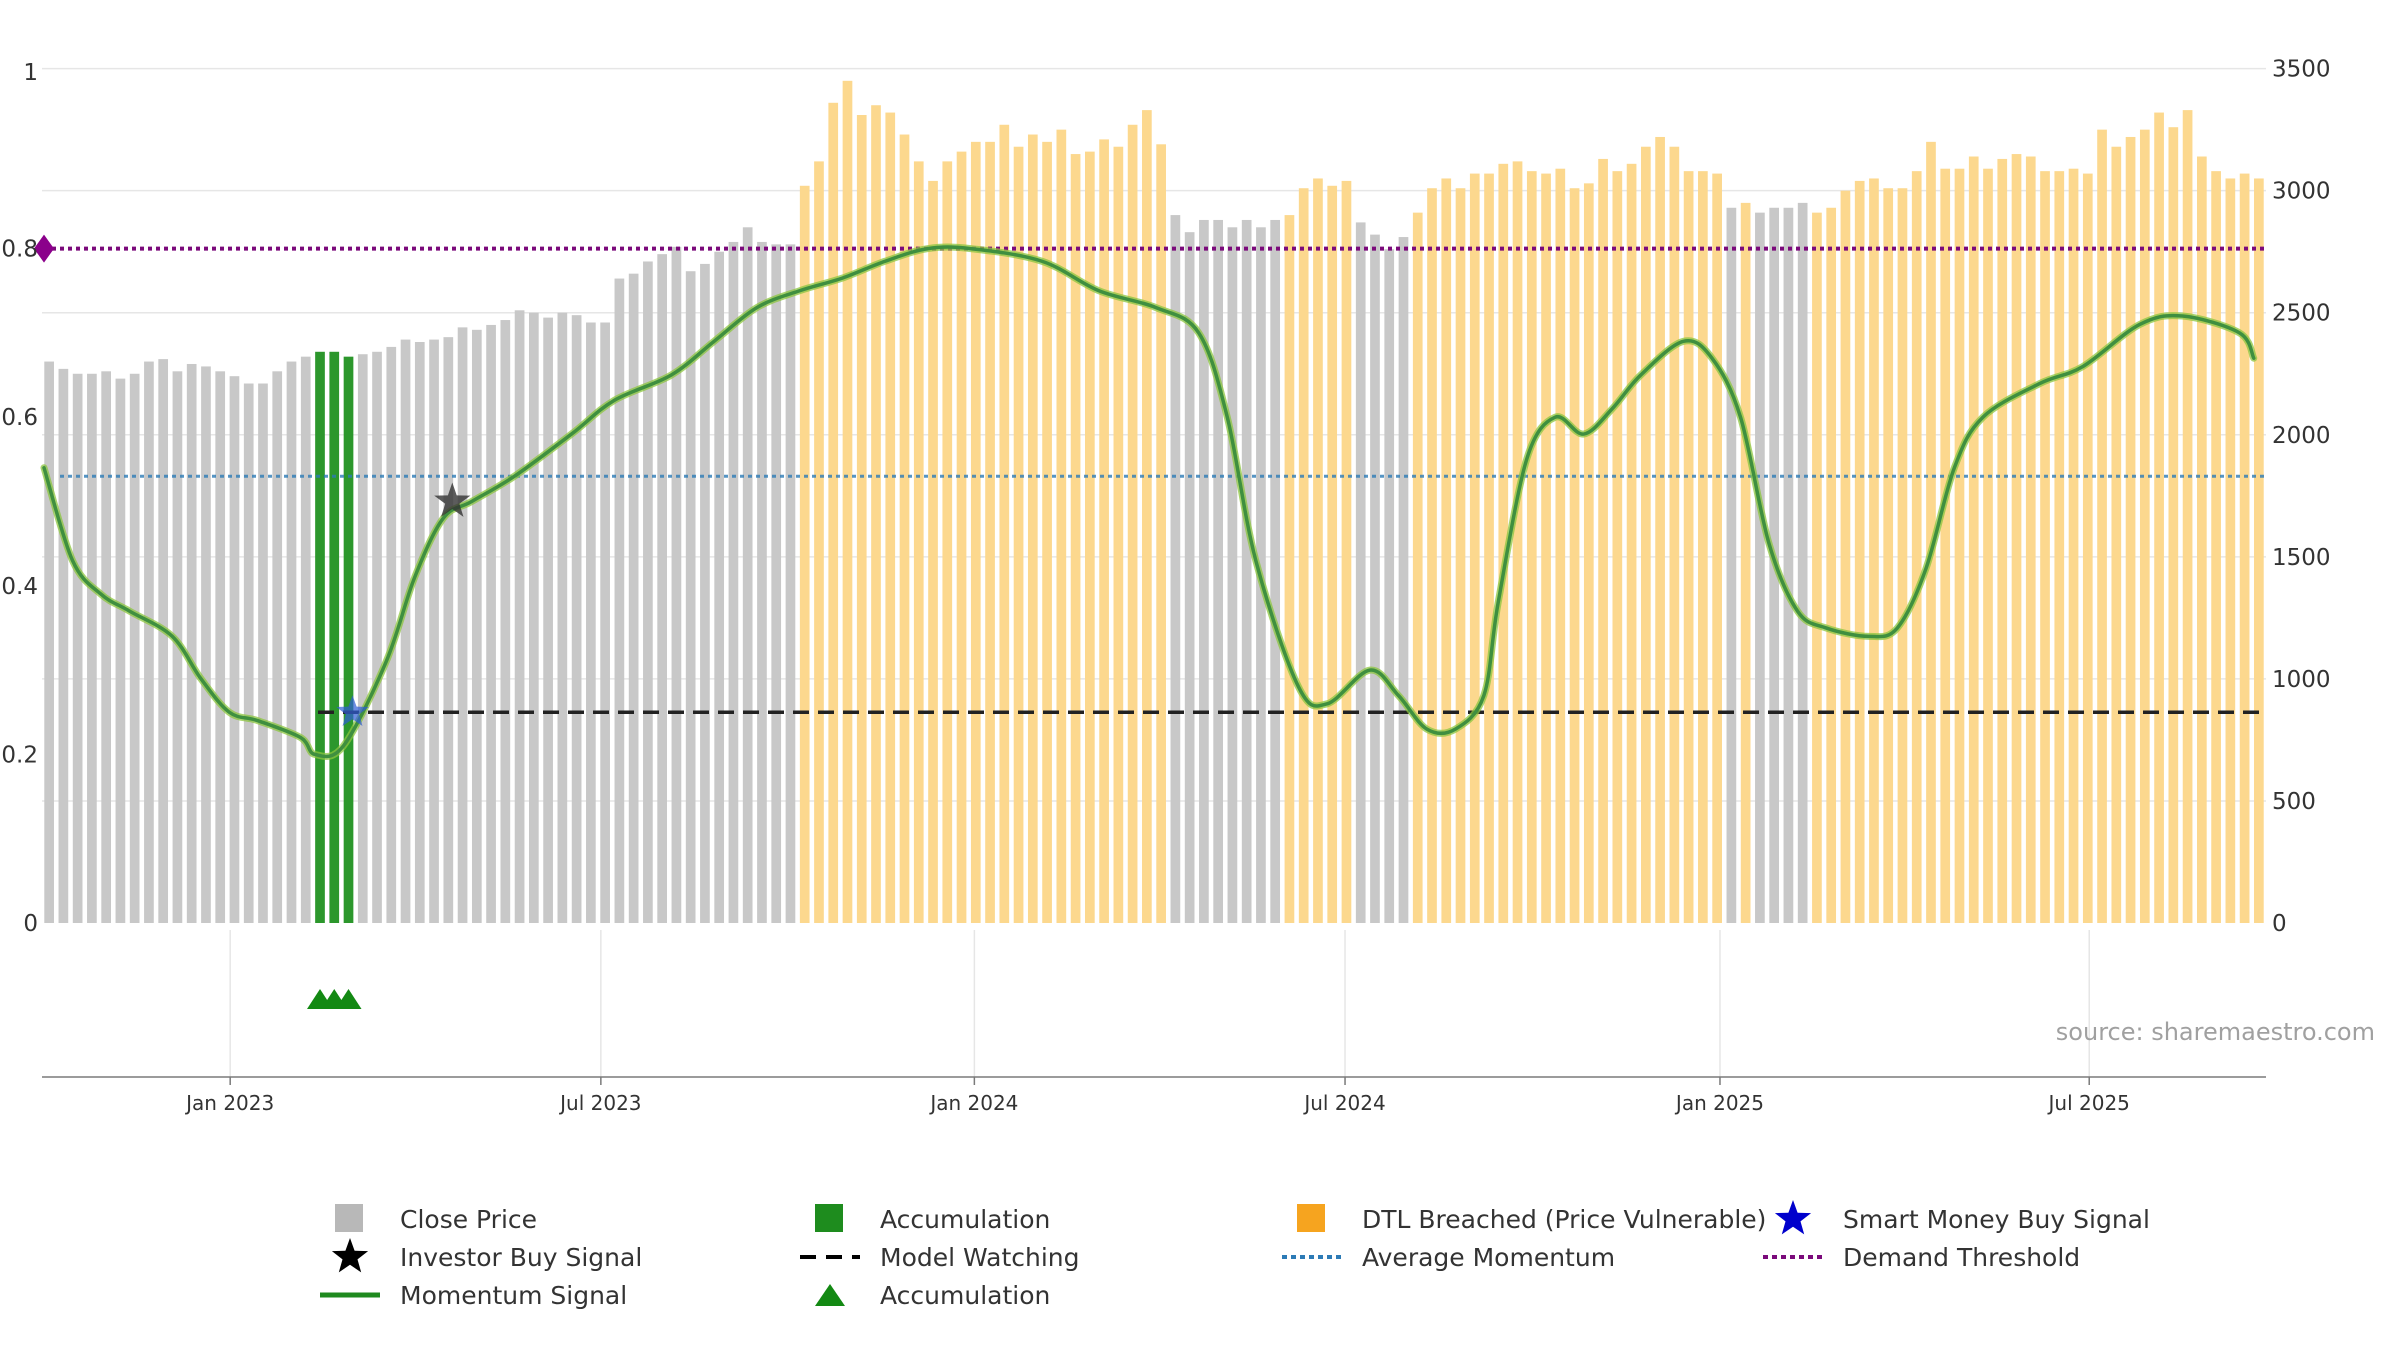  What do you see at coordinates (30, 73) in the screenshot?
I see `left-axis-tick: 1` at bounding box center [30, 73].